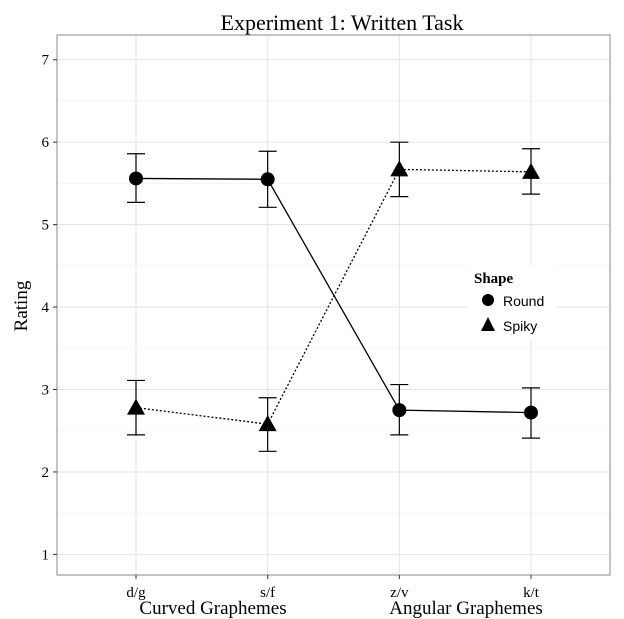  I want to click on legend-item-round: Round, so click(513, 301).